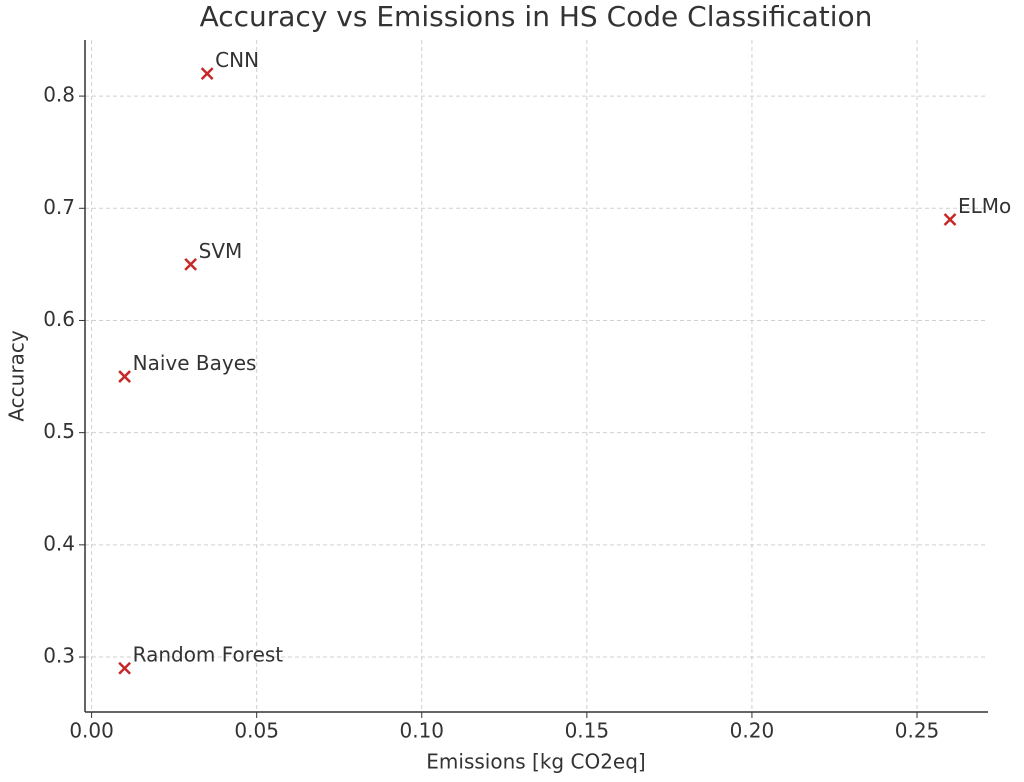 The height and width of the screenshot is (782, 1024). I want to click on x-axis-label: Emissions [kg CO2eq], so click(535, 762).